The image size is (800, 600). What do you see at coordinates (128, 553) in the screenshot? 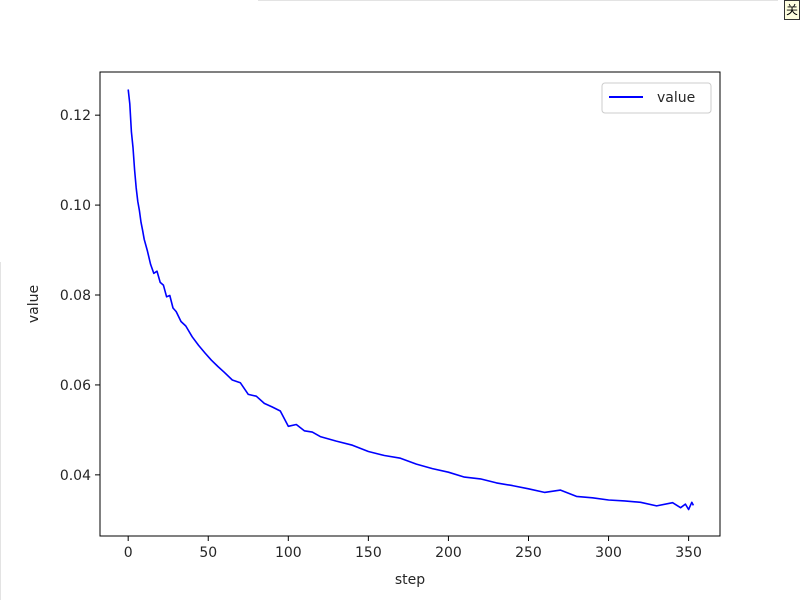
I see `x-tick-label: 0` at bounding box center [128, 553].